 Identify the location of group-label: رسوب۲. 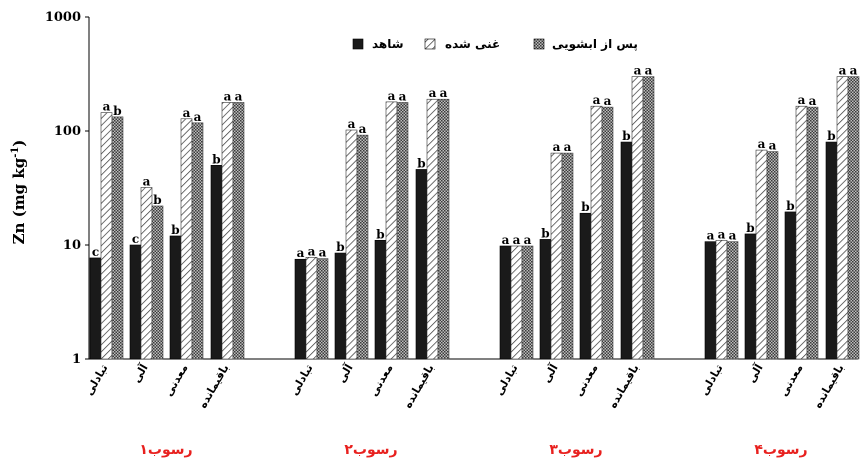
(370, 450).